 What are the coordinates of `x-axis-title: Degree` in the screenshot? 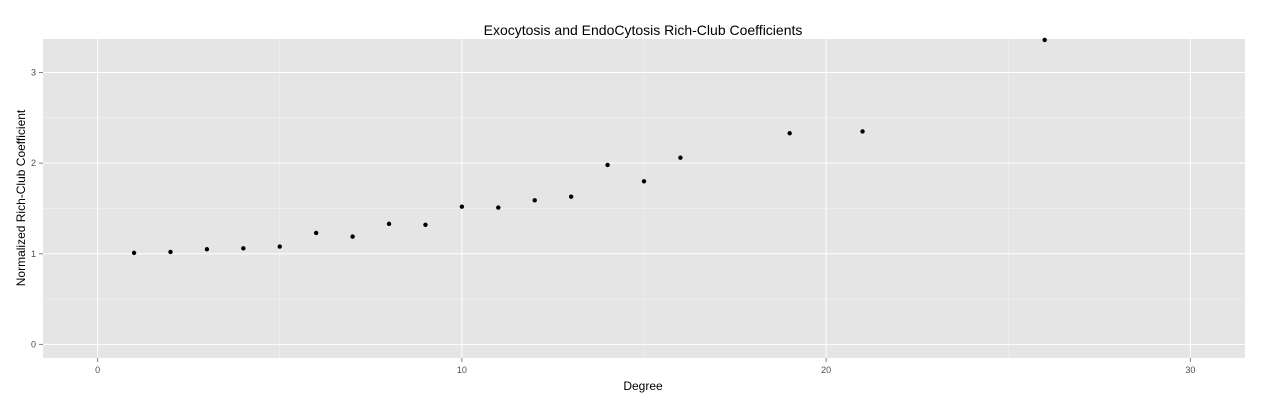 It's located at (643, 386).